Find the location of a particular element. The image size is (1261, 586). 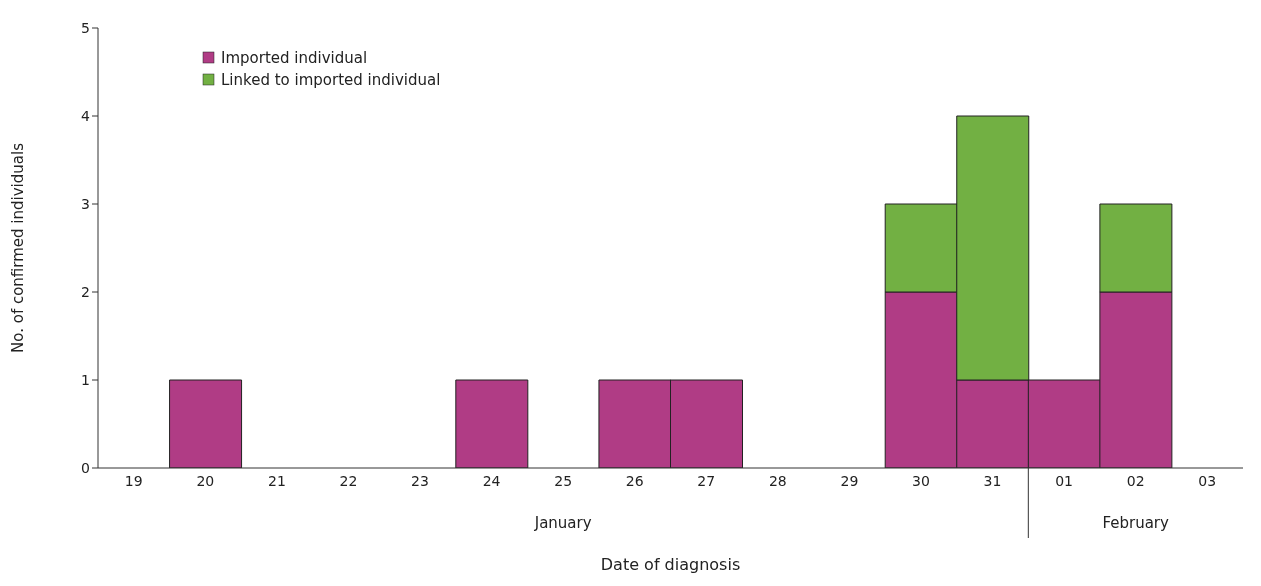

text: January is located at coordinates (562, 523).